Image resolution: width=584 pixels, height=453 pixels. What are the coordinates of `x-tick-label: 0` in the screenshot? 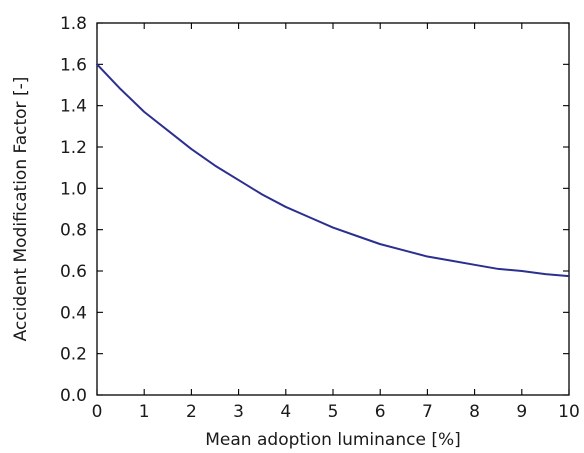 It's located at (97, 412).